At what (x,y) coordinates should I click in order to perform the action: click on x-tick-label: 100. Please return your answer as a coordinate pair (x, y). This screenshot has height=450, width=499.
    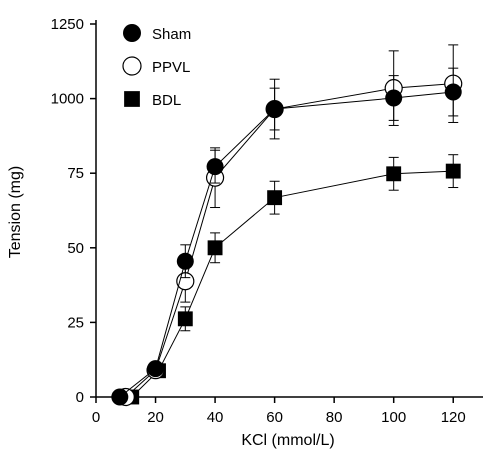
    Looking at the image, I should click on (393, 417).